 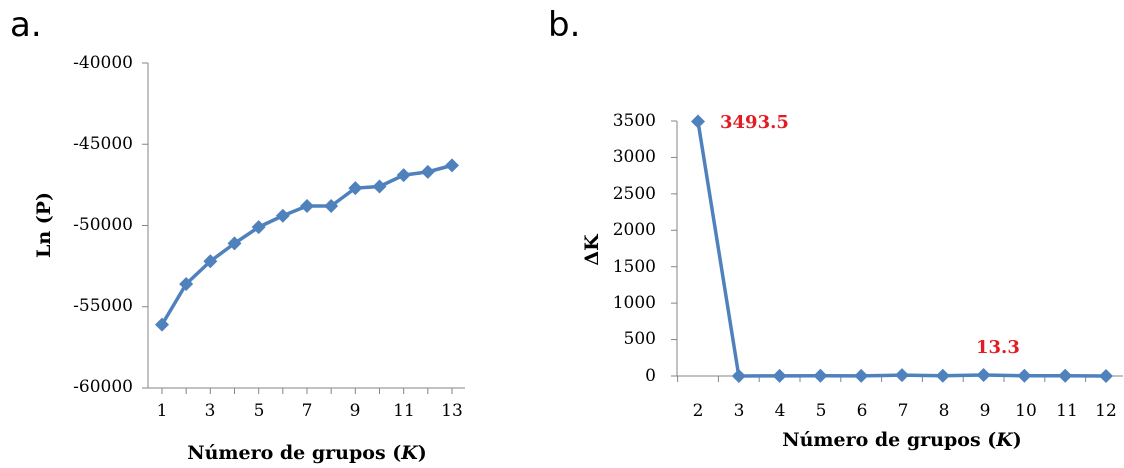 What do you see at coordinates (634, 248) in the screenshot?
I see `panel-b-y-ticks: 3500 3000 2500 2000 1500 1000 500 0` at bounding box center [634, 248].